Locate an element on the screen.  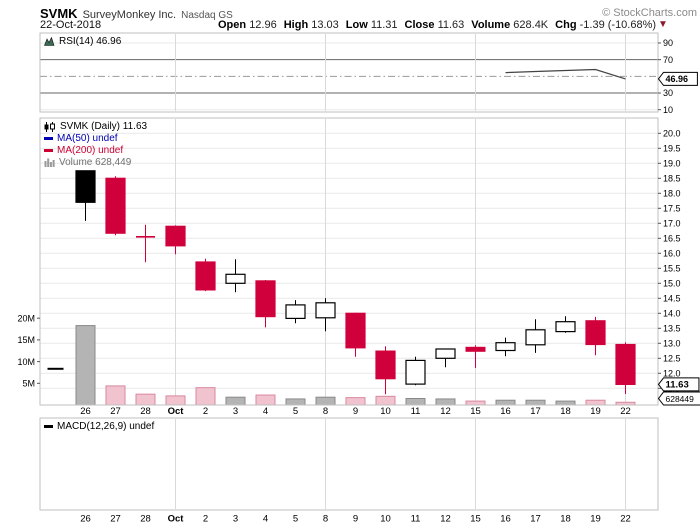
chart-header: SVMK SurveyMonkey Inc. Nasdaq GS is located at coordinates (136, 13).